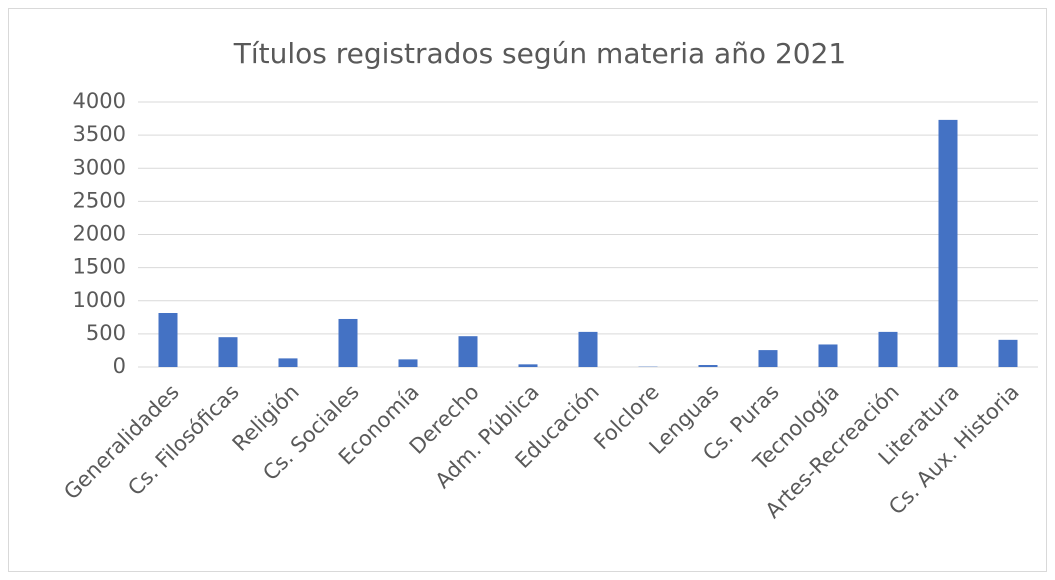 The image size is (1055, 580). I want to click on y-tick-label: 3000, so click(99, 167).